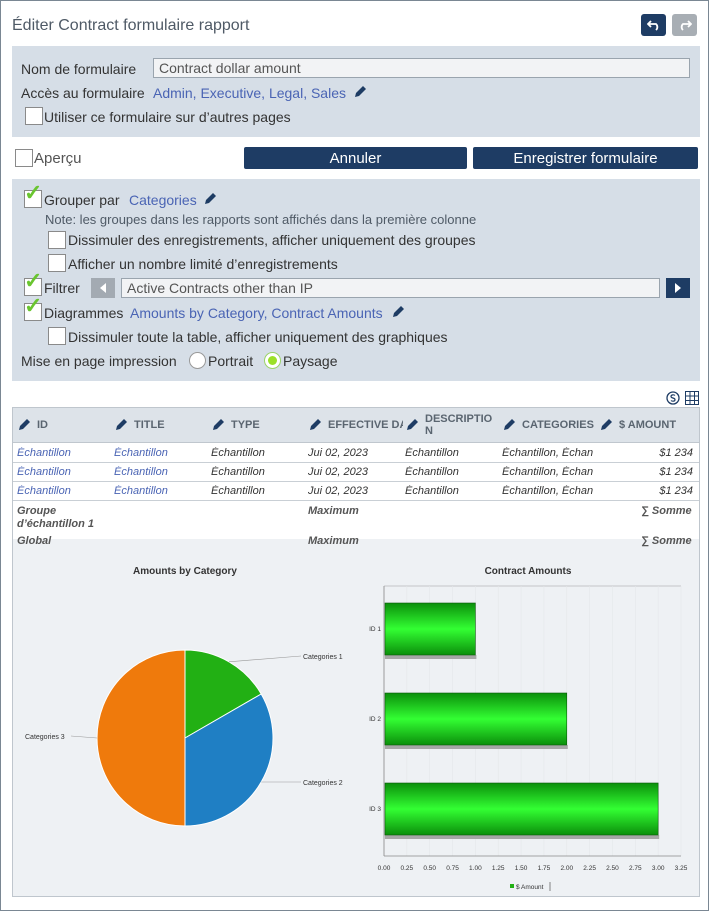 This screenshot has width=709, height=911. I want to click on group-by-checkbox: ✓, so click(33, 195).